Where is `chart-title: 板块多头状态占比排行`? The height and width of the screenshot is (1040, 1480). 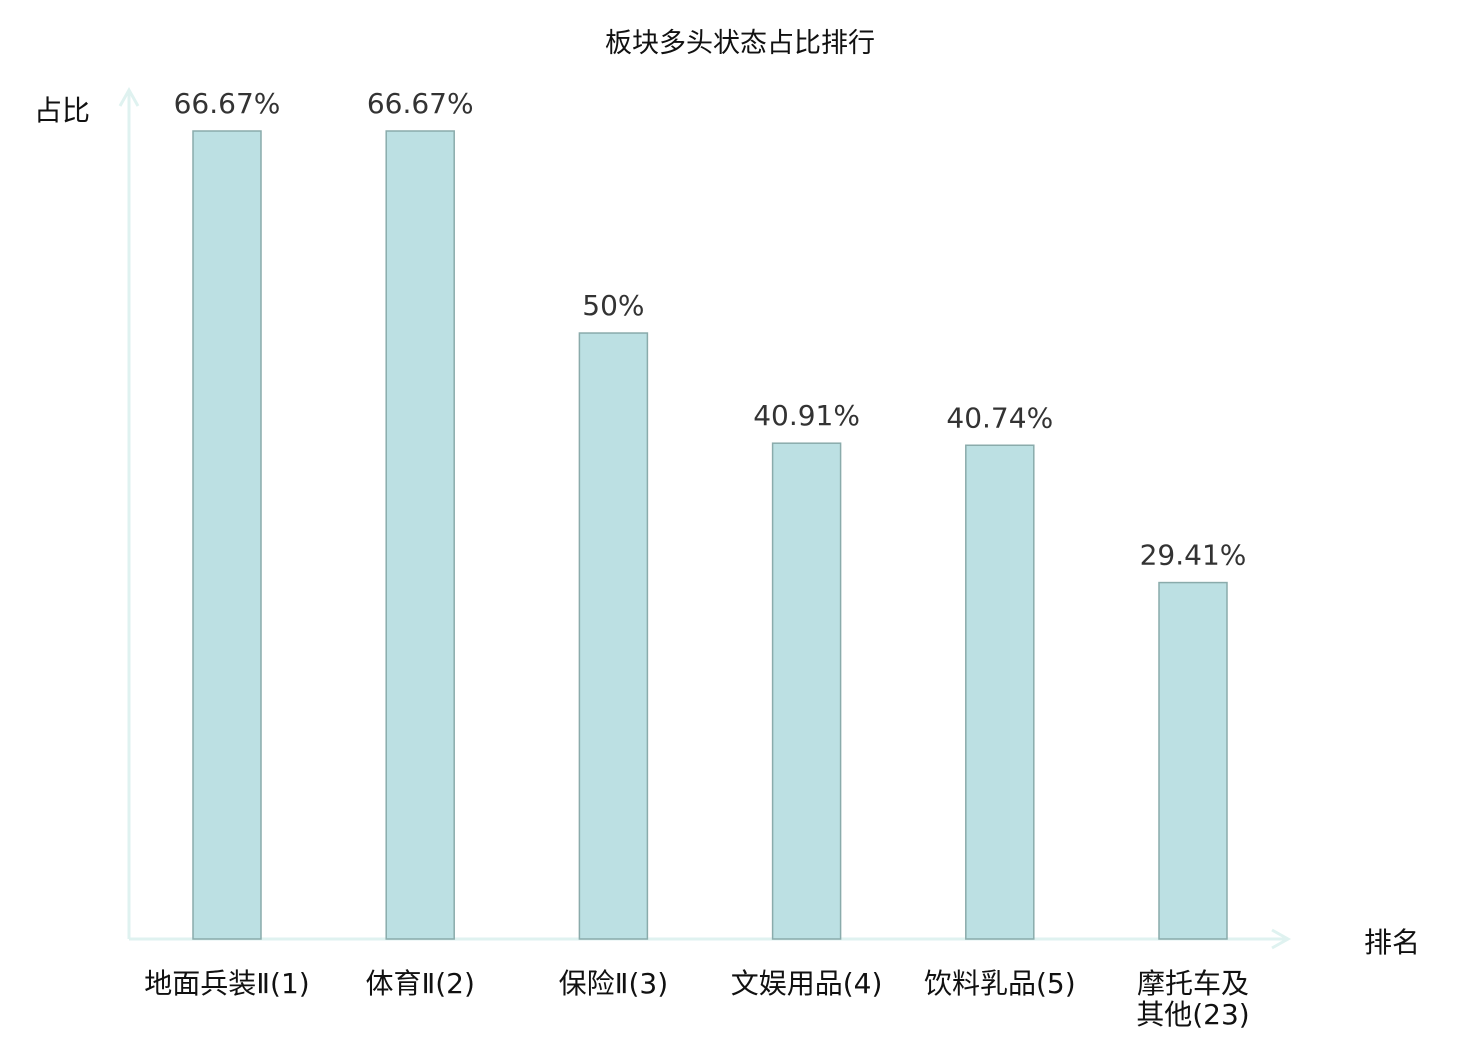 chart-title: 板块多头状态占比排行 is located at coordinates (740, 43).